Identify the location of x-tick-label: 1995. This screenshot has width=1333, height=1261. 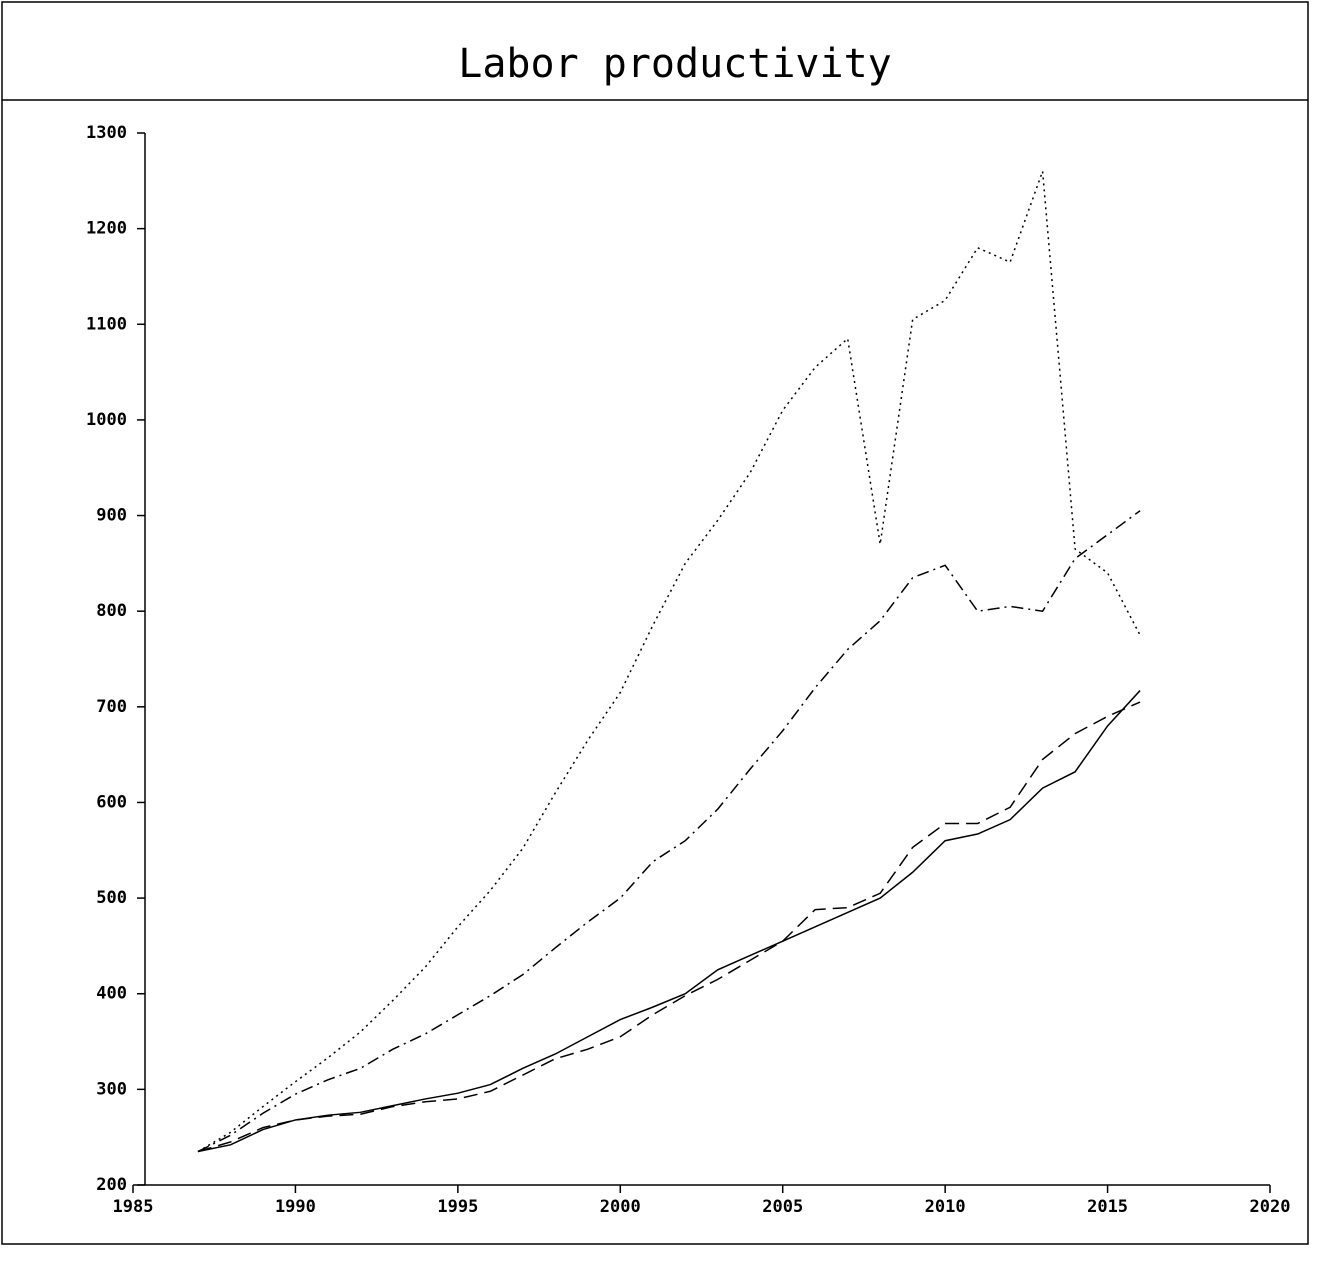
(457, 1207).